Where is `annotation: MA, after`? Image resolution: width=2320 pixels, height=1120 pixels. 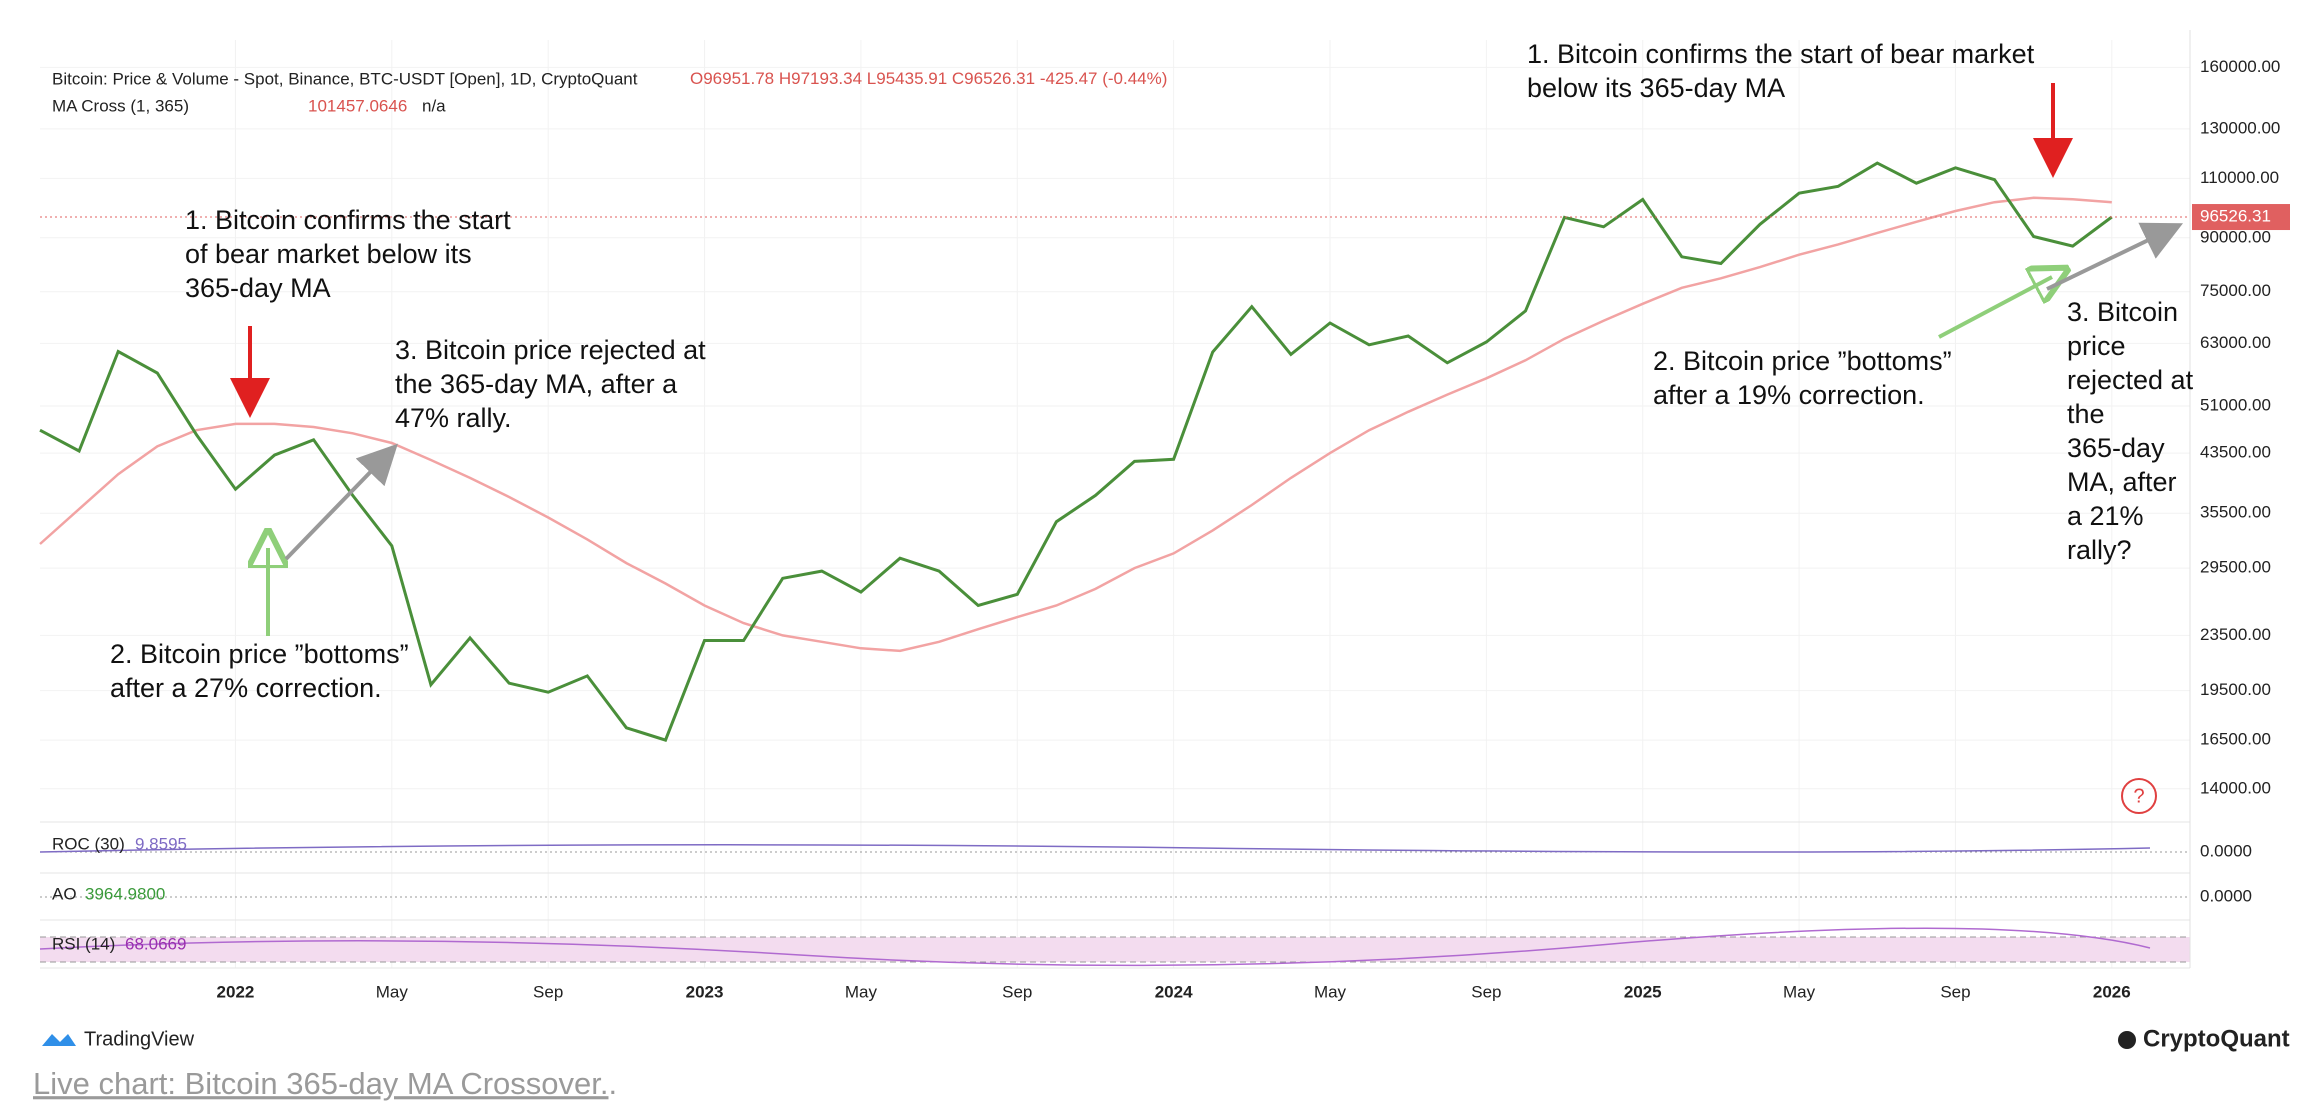 annotation: MA, after is located at coordinates (2122, 482).